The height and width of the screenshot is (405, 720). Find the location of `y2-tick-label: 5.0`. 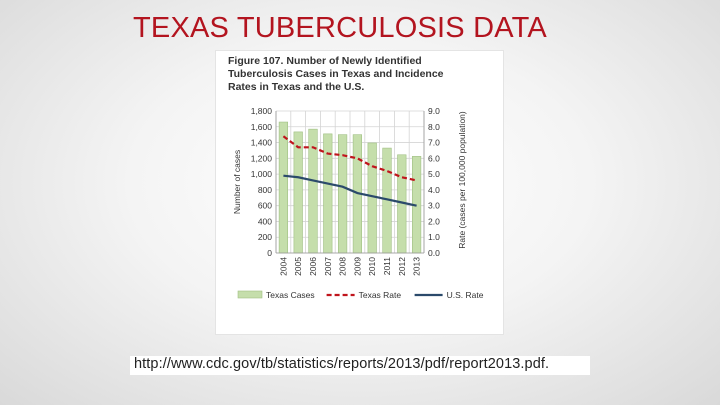

y2-tick-label: 5.0 is located at coordinates (434, 174).